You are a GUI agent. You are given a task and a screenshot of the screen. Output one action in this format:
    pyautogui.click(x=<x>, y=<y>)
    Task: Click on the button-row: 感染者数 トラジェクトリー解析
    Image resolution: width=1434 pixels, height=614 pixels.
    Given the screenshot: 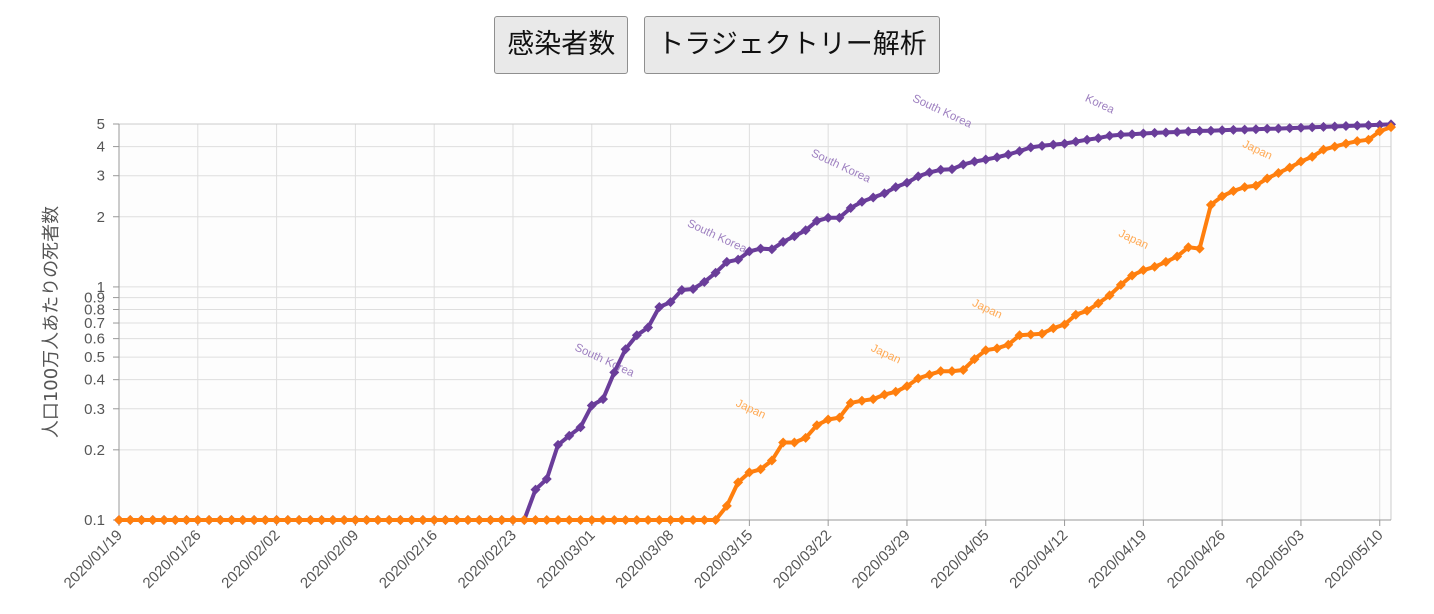 What is the action you would take?
    pyautogui.click(x=717, y=45)
    